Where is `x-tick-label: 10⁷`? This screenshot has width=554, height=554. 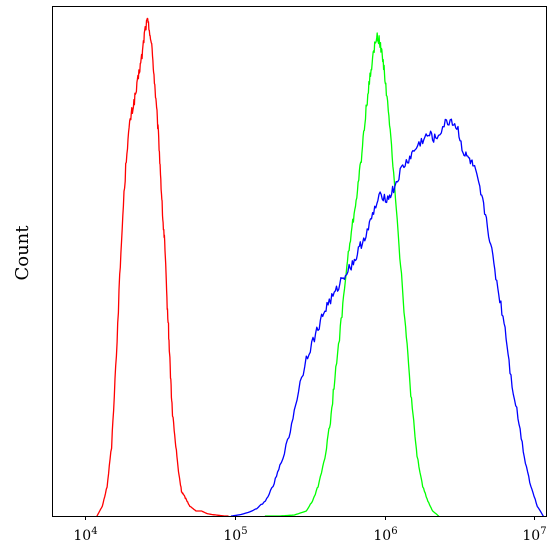 x-tick-label: 10⁷ is located at coordinates (534, 535).